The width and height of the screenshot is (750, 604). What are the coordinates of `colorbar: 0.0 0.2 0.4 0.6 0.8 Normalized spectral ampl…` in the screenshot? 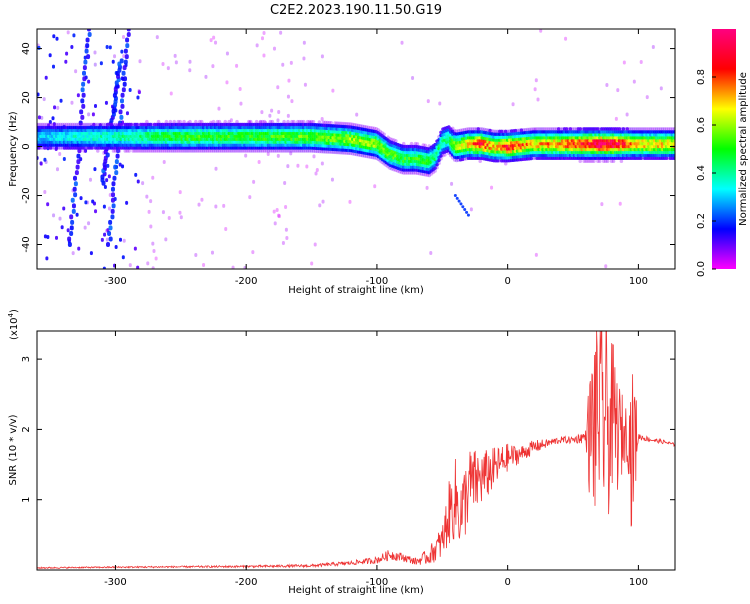 It's located at (722, 153).